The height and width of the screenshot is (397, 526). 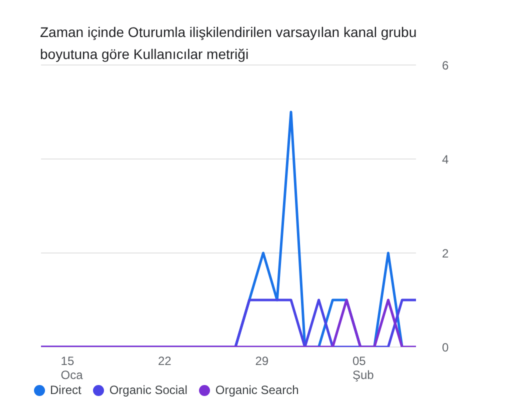 I want to click on legend-label: Organic Search, so click(x=257, y=390).